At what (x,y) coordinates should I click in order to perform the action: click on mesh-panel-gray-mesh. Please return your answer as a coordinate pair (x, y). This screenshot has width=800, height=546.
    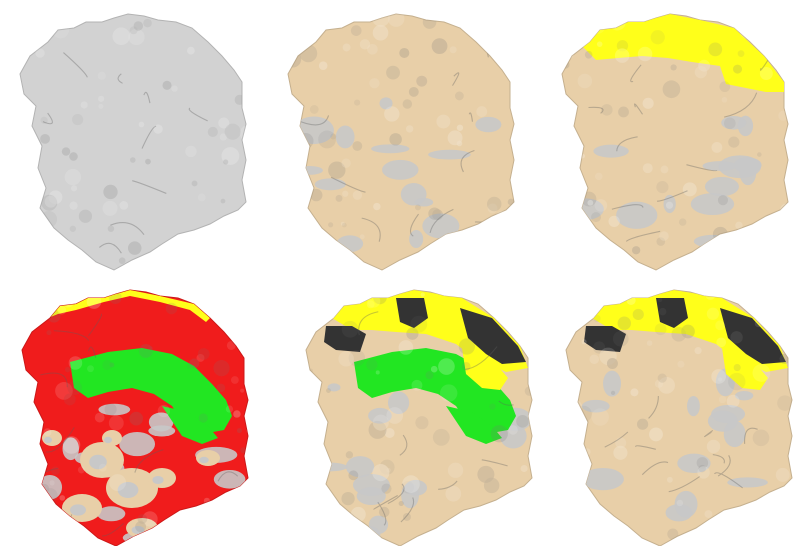
    Looking at the image, I should click on (133, 142).